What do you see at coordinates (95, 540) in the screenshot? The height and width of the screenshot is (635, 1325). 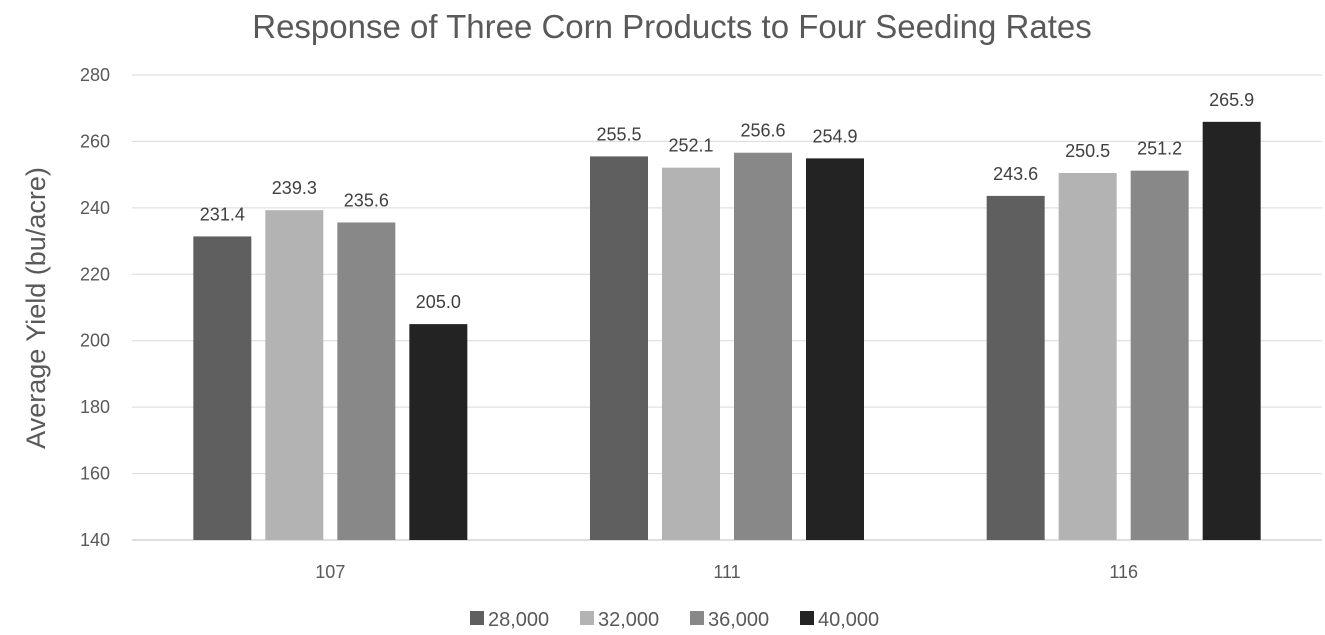 I see `y-tick-label: 140` at bounding box center [95, 540].